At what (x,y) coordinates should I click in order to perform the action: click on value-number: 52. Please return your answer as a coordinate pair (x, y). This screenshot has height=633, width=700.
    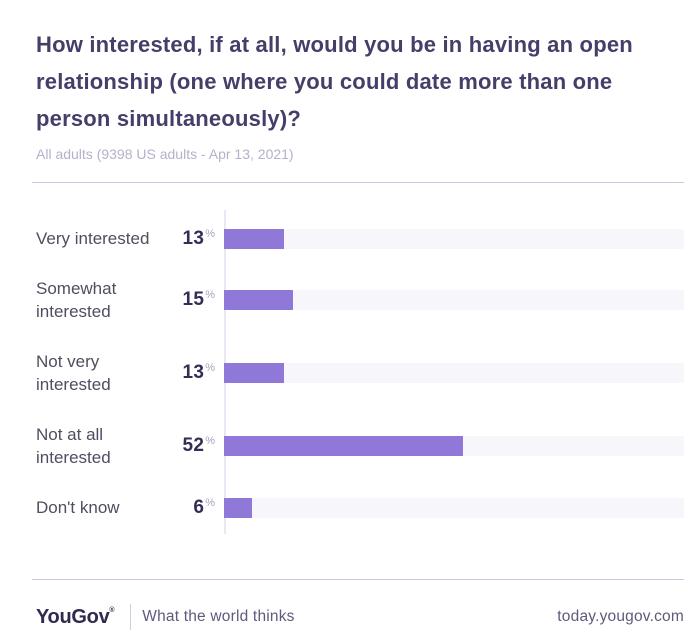
    Looking at the image, I should click on (193, 445).